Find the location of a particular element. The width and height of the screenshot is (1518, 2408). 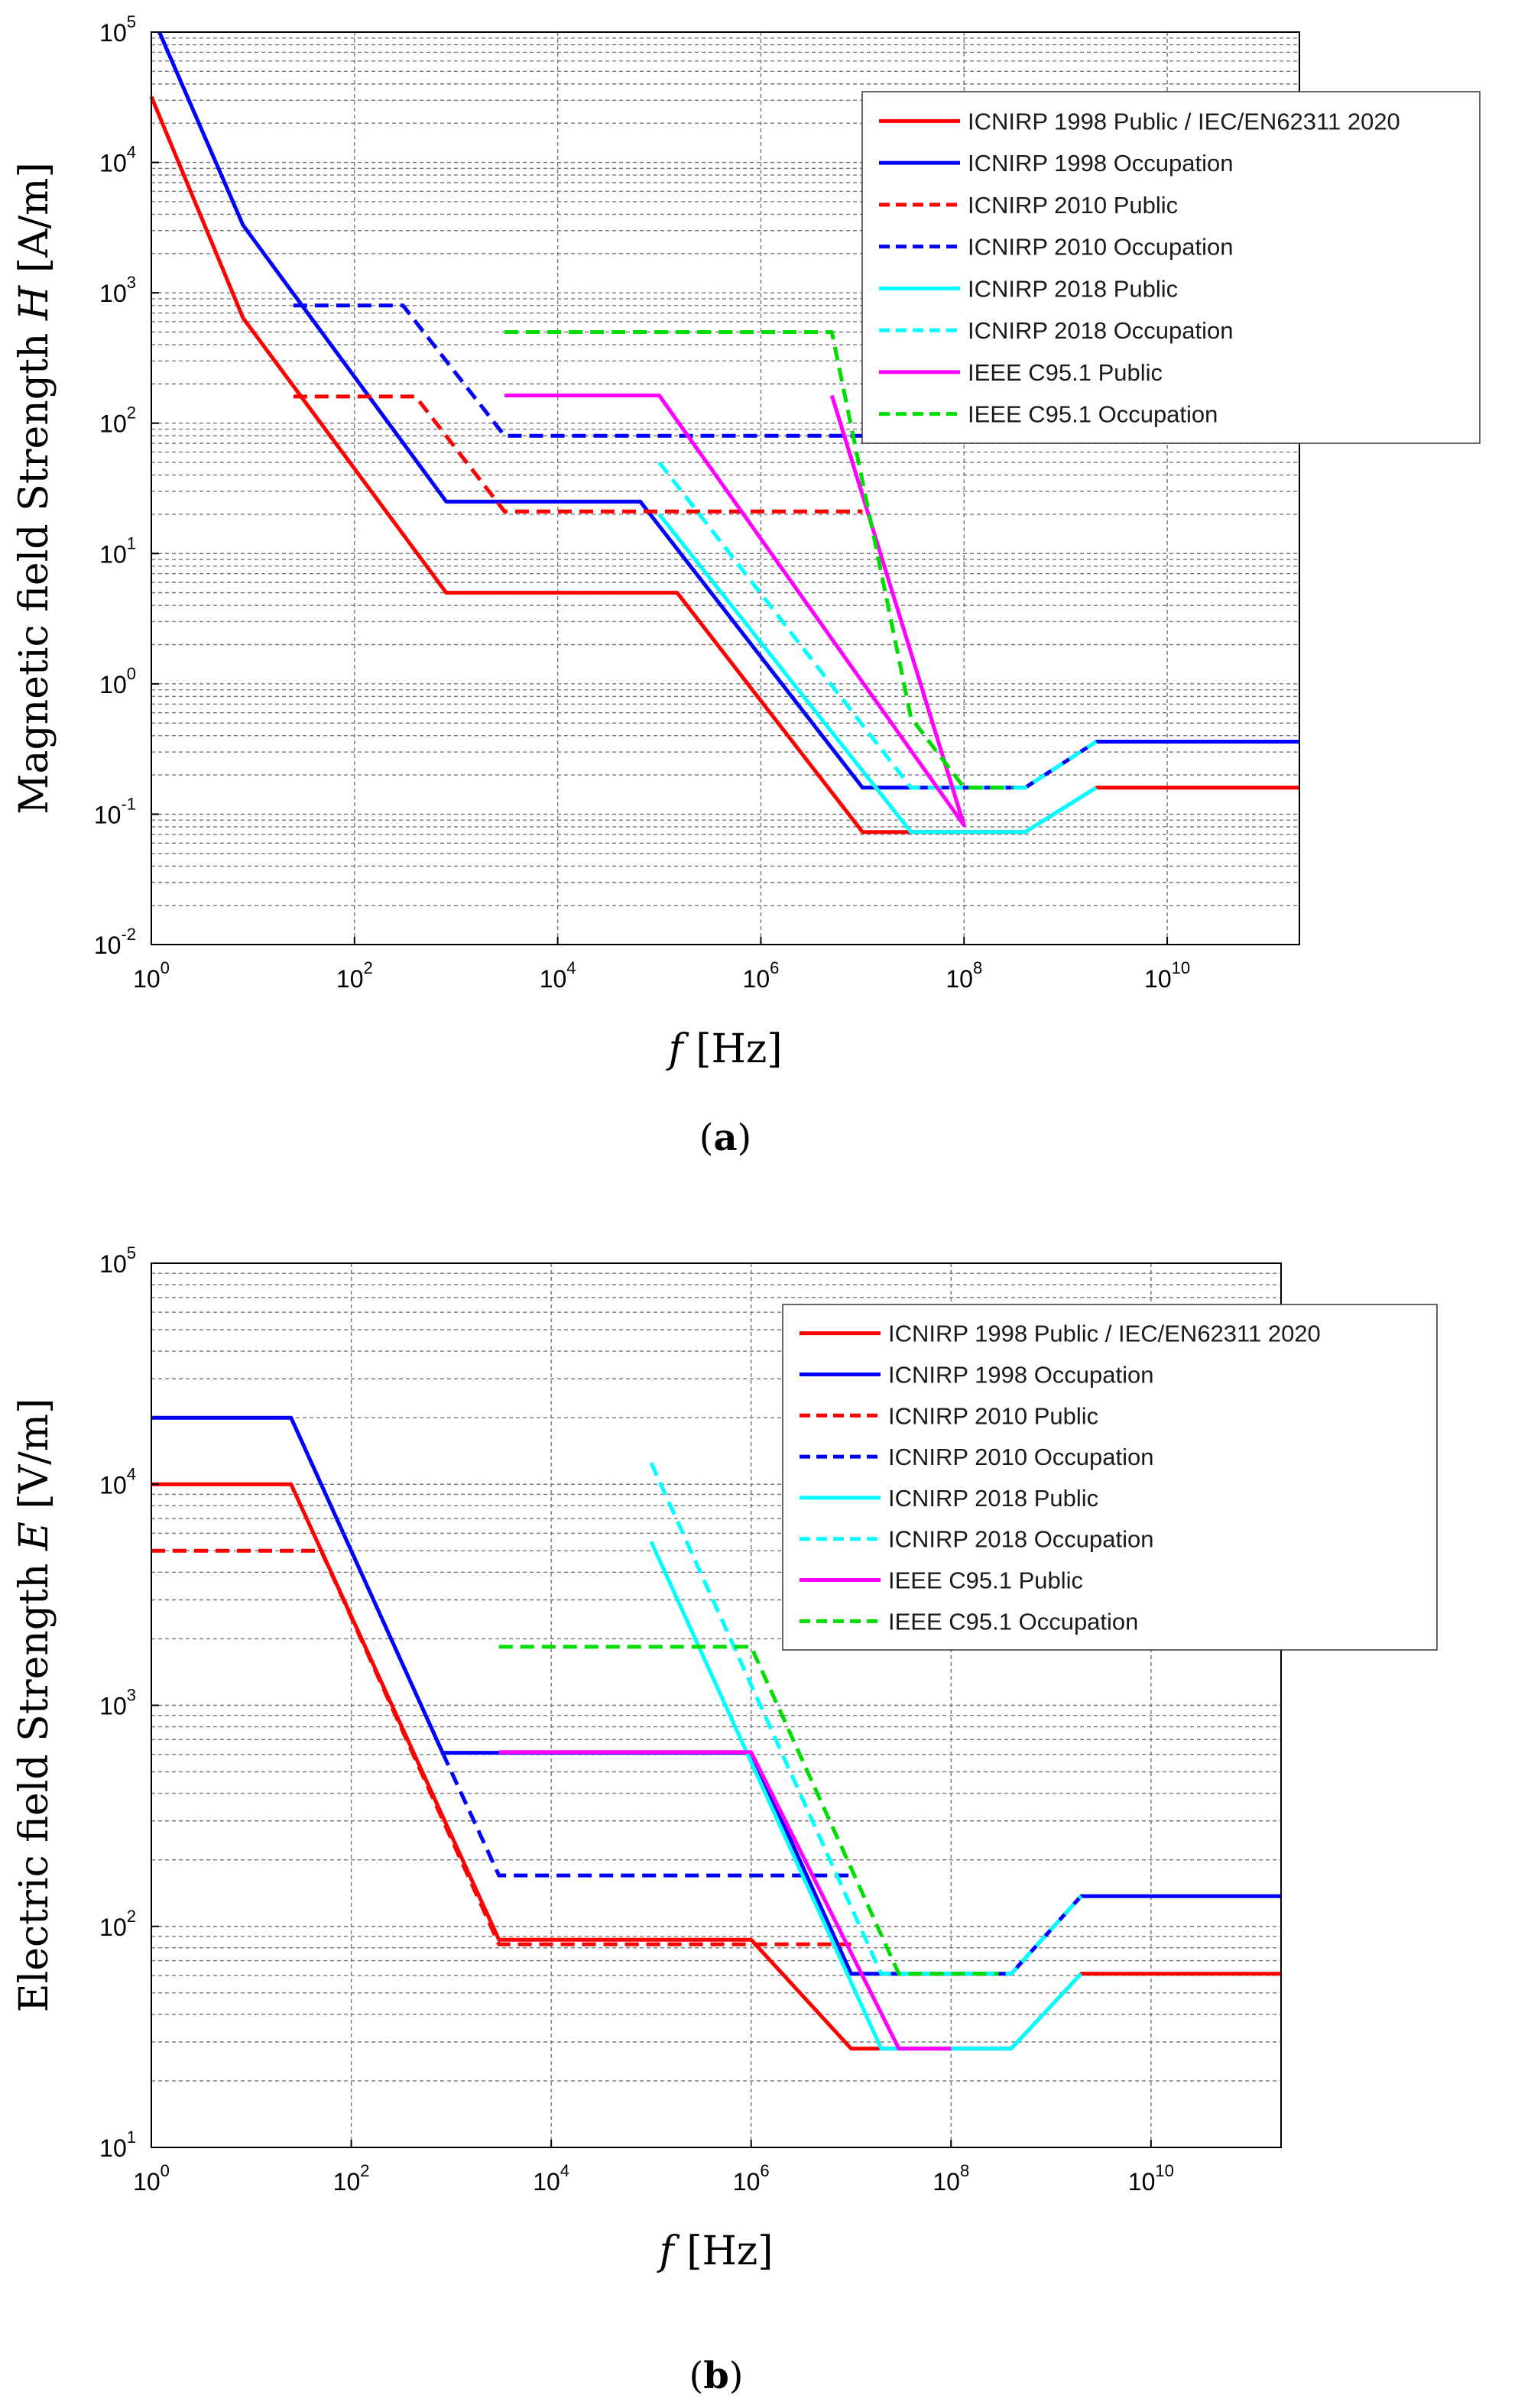

y-axis-label: Magnetic field Strength H [A/m] is located at coordinates (34, 488).